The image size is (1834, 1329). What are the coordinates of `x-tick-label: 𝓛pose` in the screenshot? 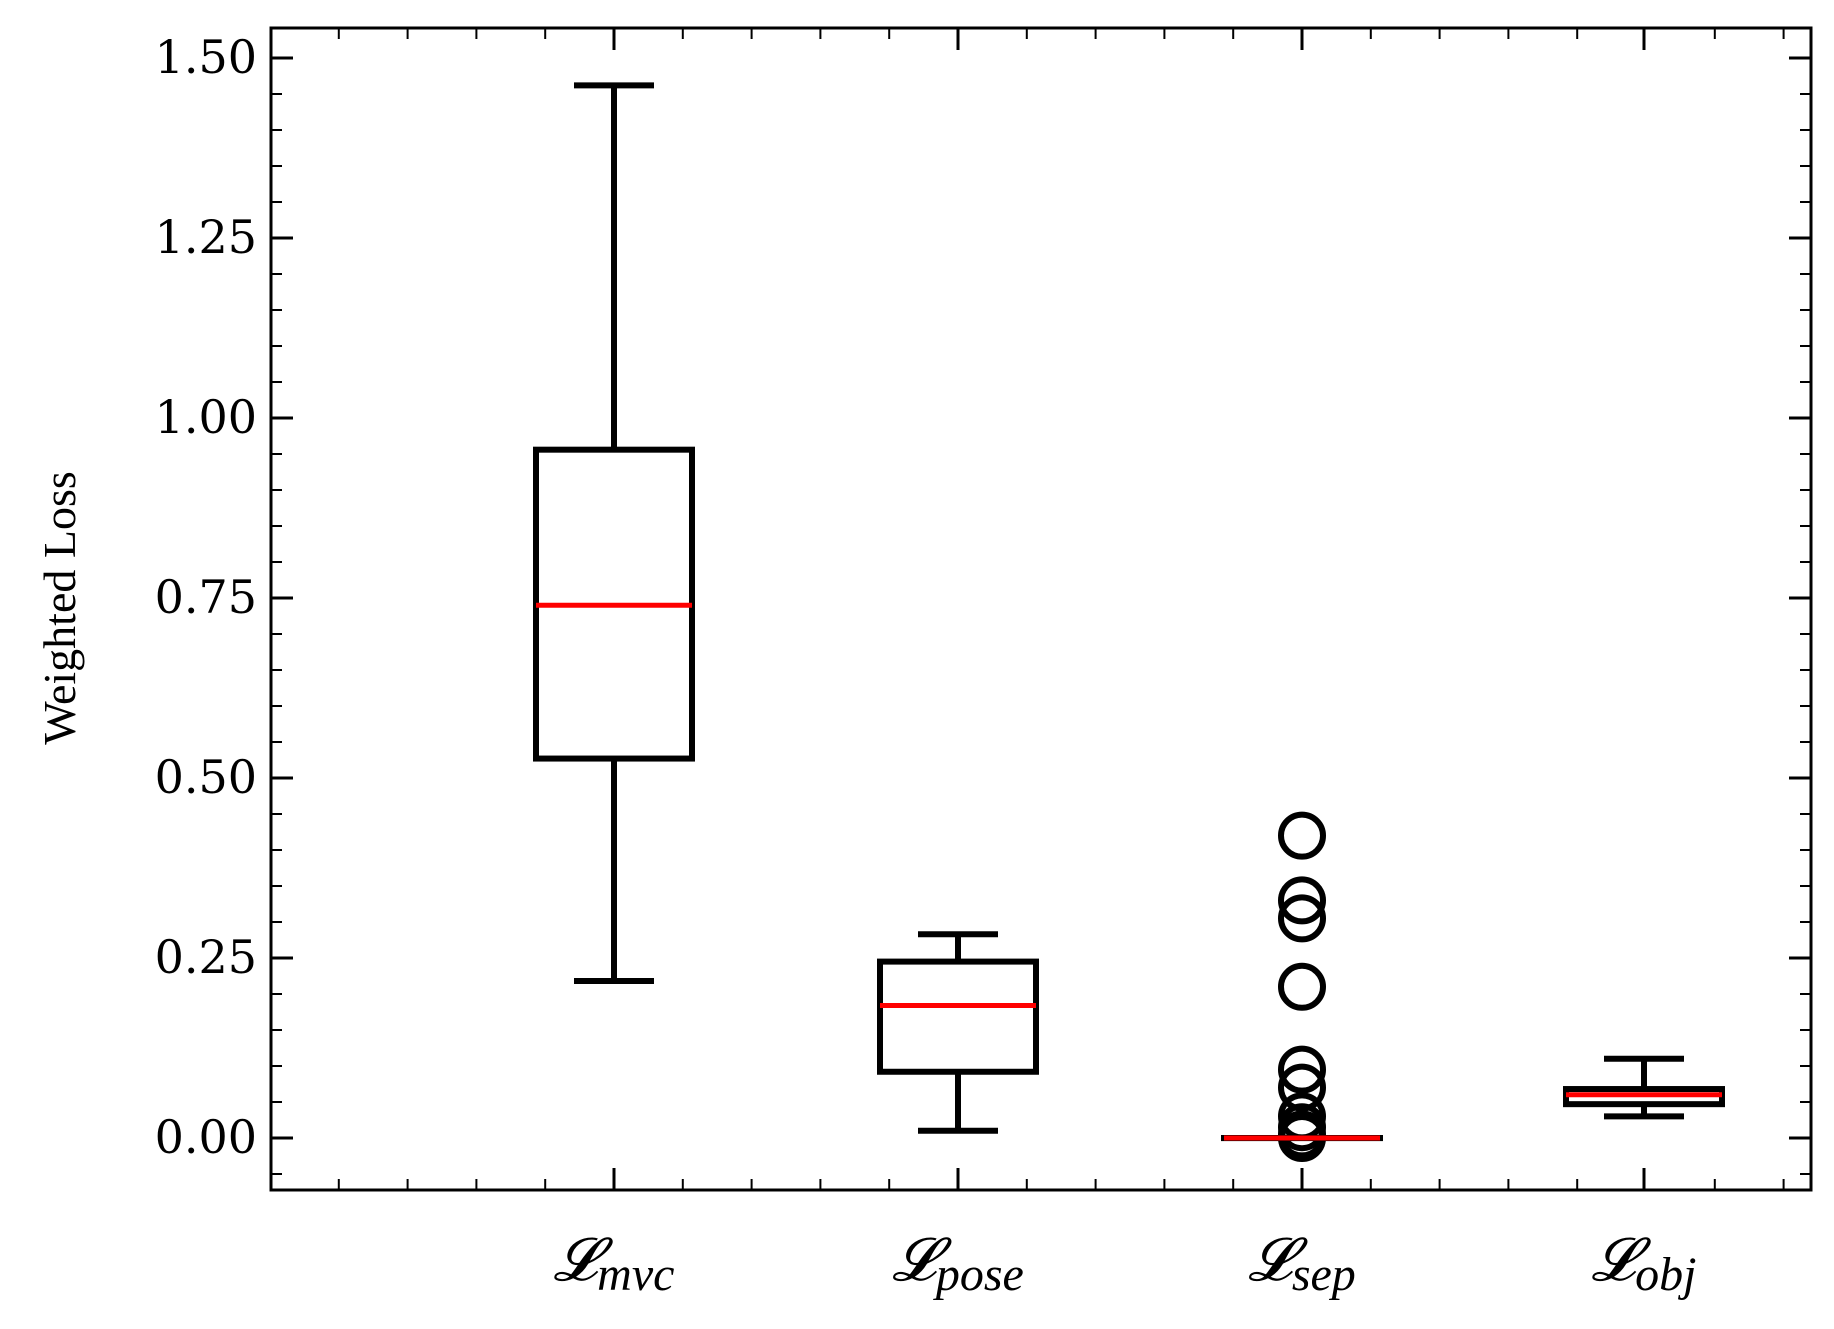 It's located at (958, 1264).